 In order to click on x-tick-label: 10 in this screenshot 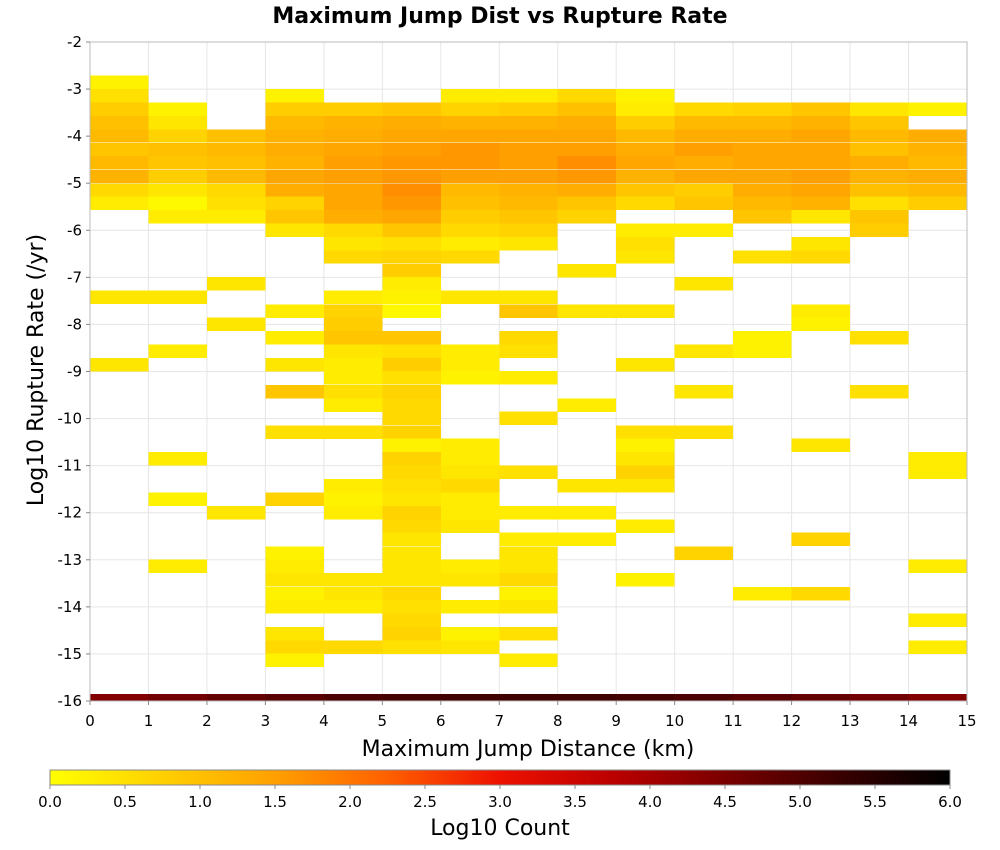, I will do `click(674, 721)`.